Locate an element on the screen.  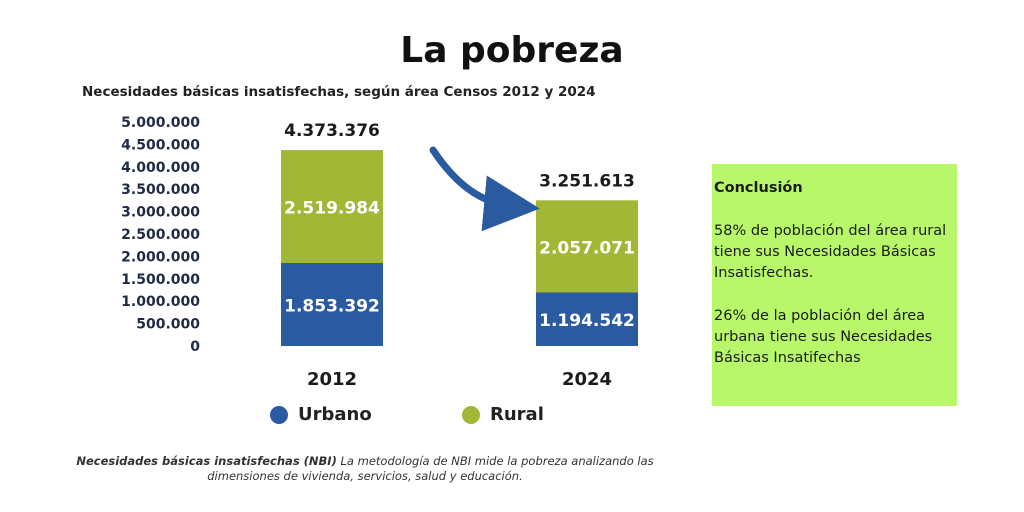
y-tick-label: 3.000.000 is located at coordinates (160, 213).